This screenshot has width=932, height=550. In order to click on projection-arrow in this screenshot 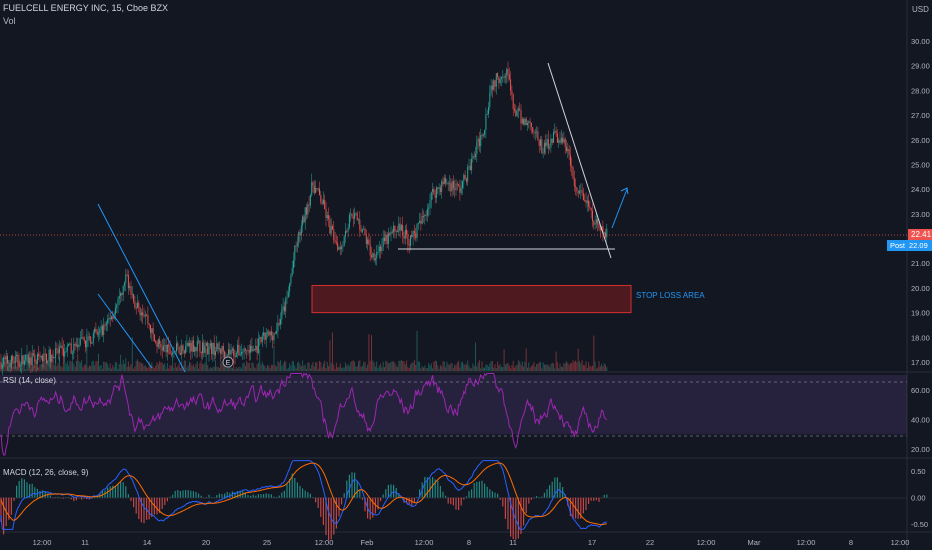, I will do `click(619, 208)`.